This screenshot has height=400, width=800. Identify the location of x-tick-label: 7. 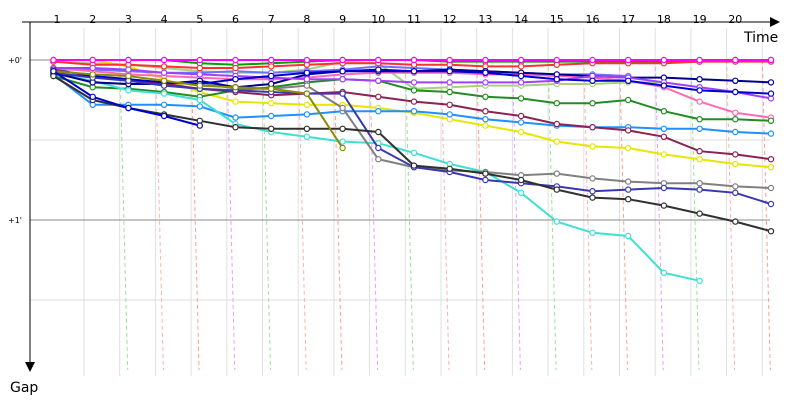
(271, 19).